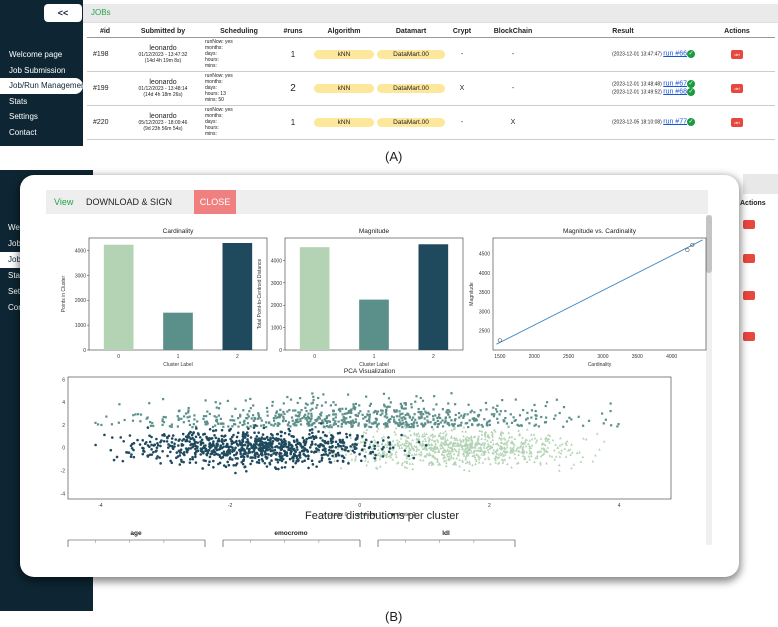 Image resolution: width=778 pixels, height=627 pixels. What do you see at coordinates (23, 132) in the screenshot?
I see `sidebar-item: Contact` at bounding box center [23, 132].